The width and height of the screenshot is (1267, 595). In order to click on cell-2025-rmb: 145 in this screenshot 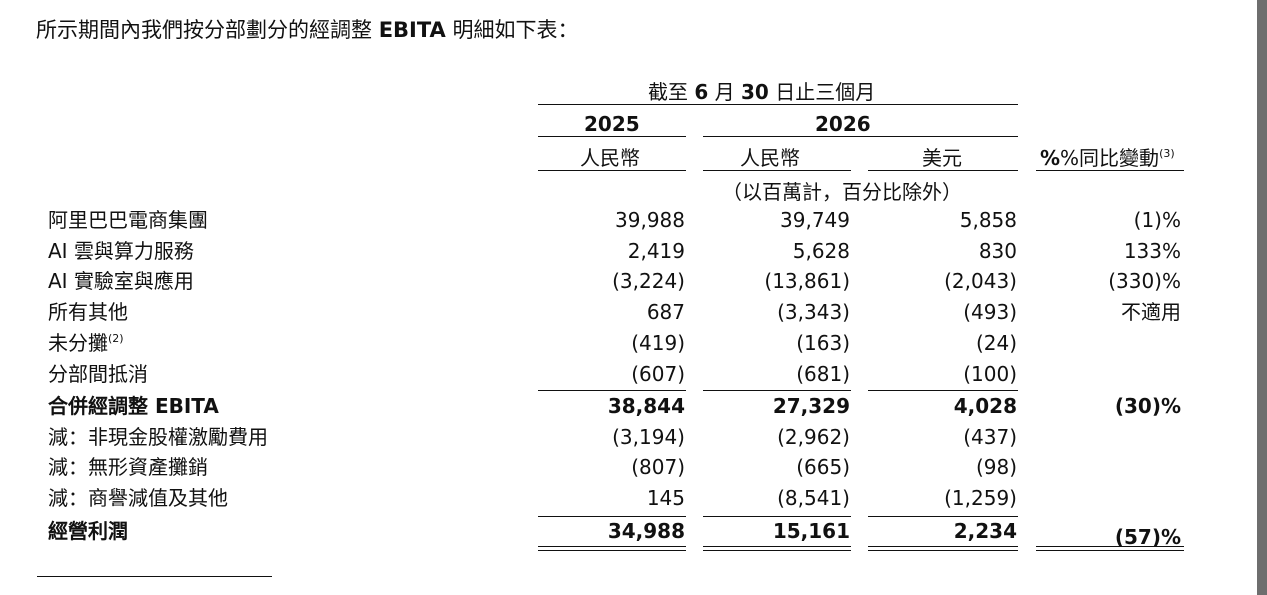, I will do `click(665, 498)`.